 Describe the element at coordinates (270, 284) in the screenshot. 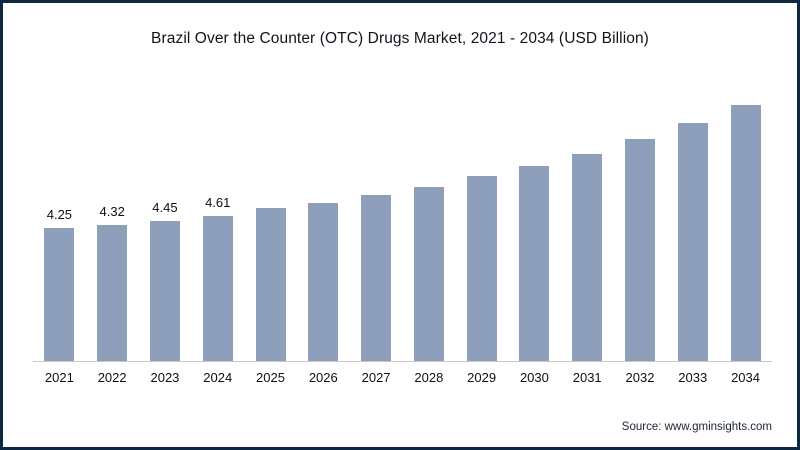

I see `bar-2025` at that location.